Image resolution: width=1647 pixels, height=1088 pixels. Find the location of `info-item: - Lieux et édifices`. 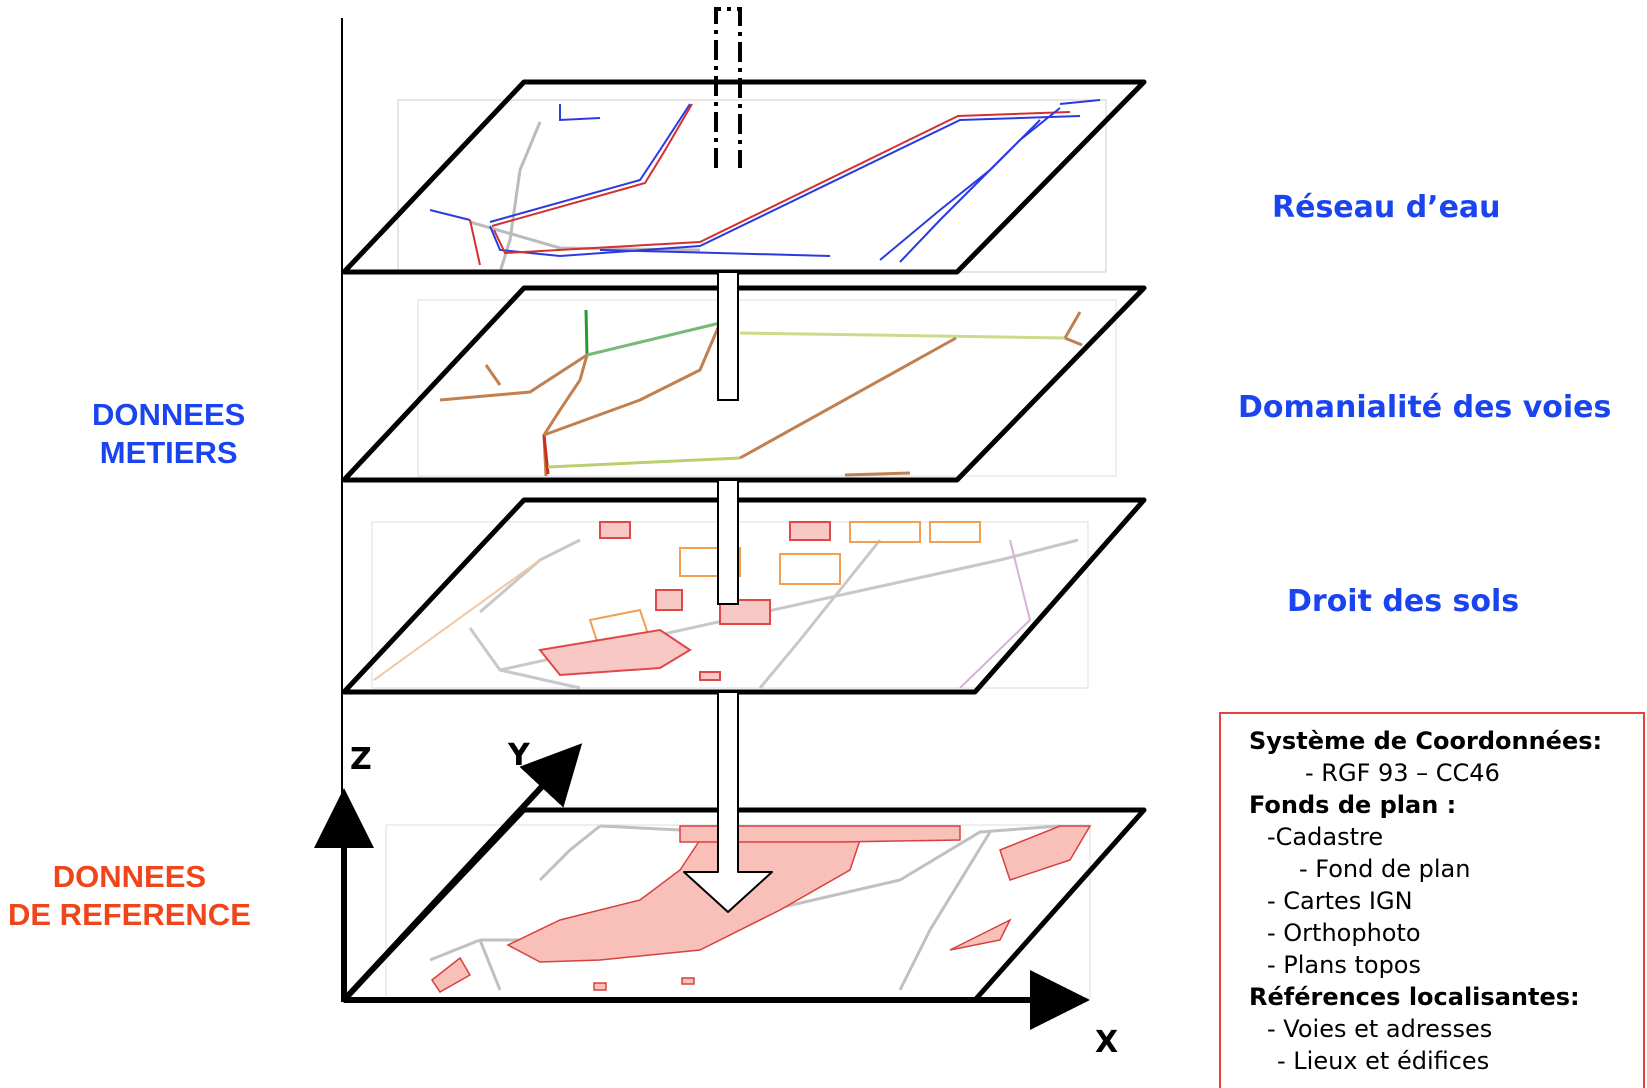

info-item: - Lieux et édifices is located at coordinates (1383, 1061).